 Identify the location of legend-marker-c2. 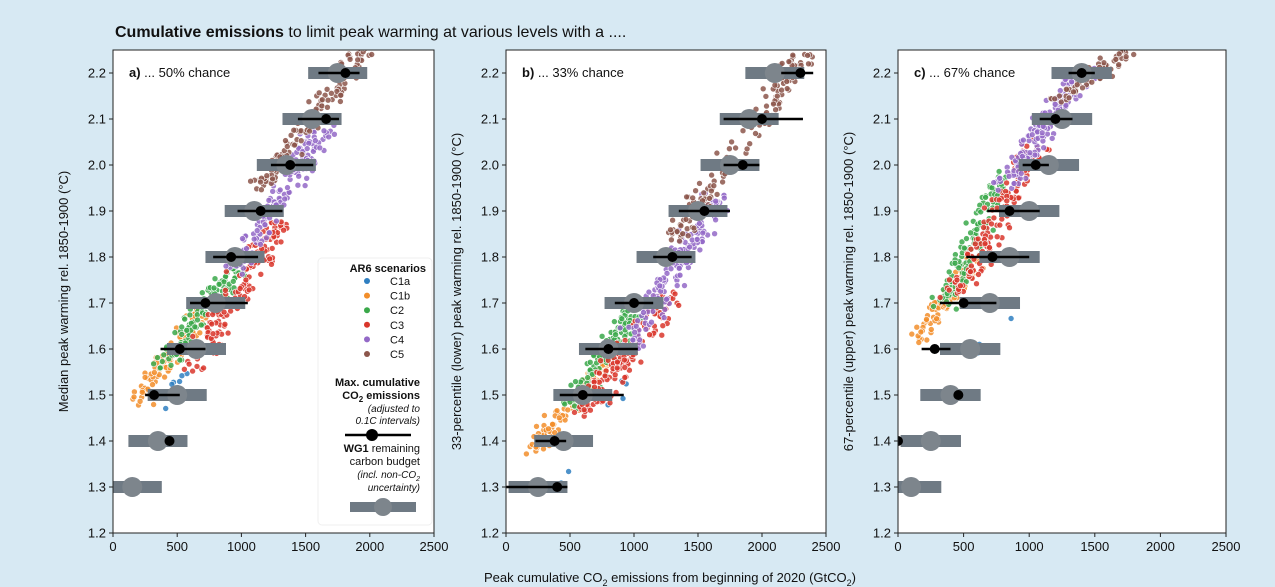
(367, 310).